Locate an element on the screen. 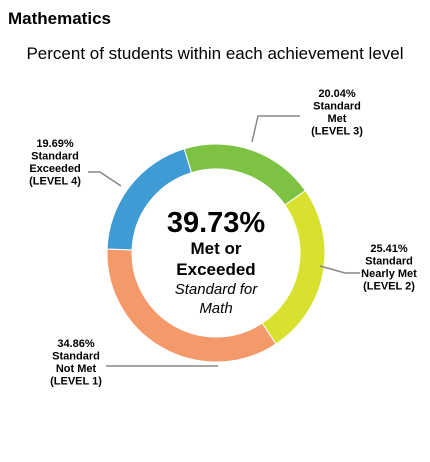 The height and width of the screenshot is (462, 430). center-line-2: Exceeded is located at coordinates (215, 269).